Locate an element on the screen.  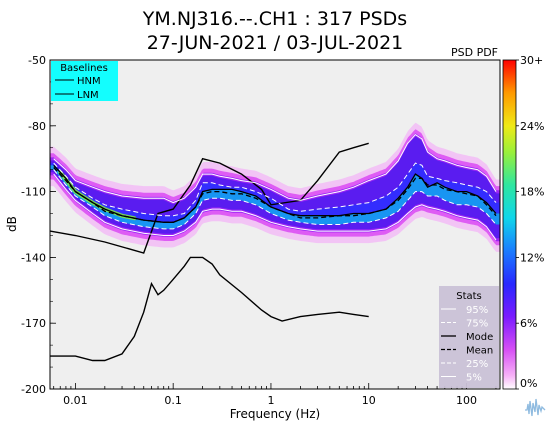
y-axis-ticks: -50 -80 -110 -140 -170 -200 is located at coordinates (38, 225).